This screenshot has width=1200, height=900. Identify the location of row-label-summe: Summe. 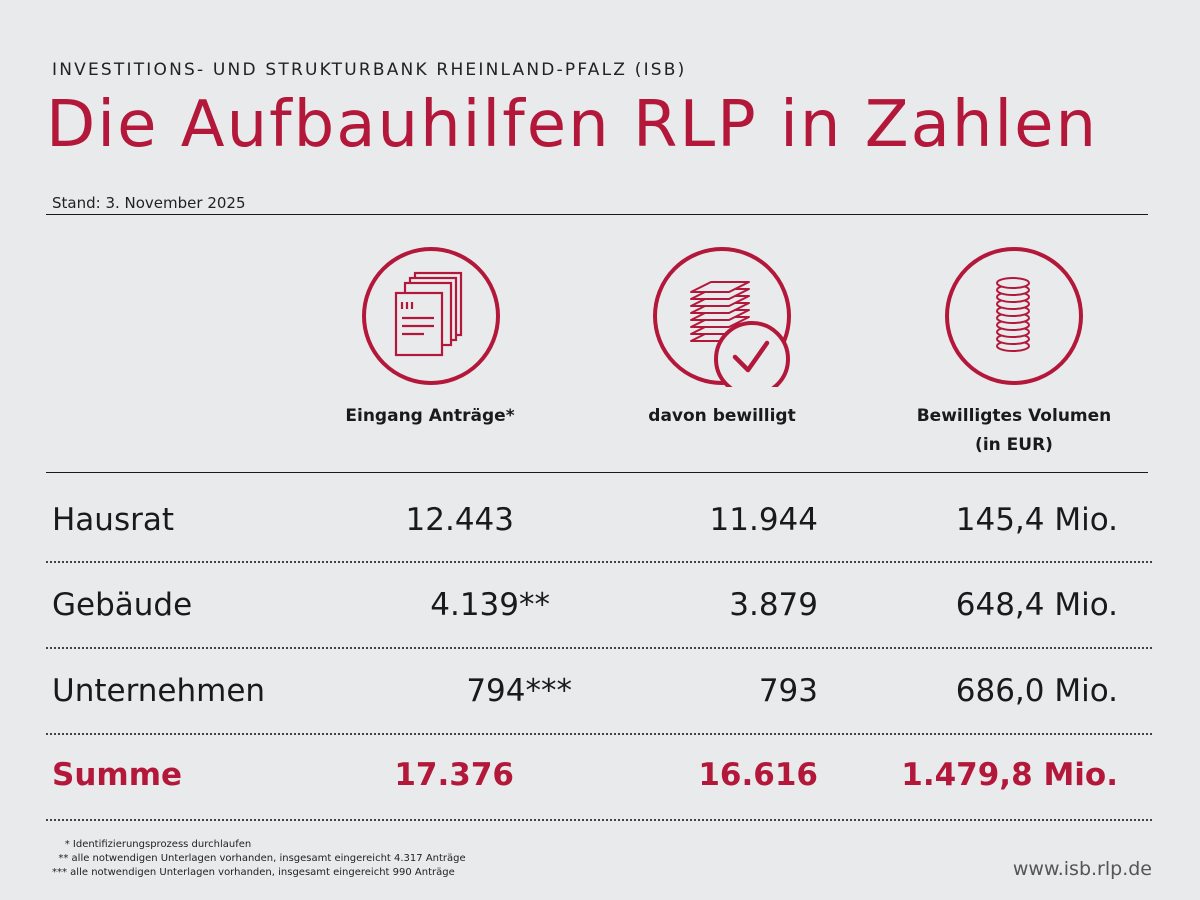
(117, 775).